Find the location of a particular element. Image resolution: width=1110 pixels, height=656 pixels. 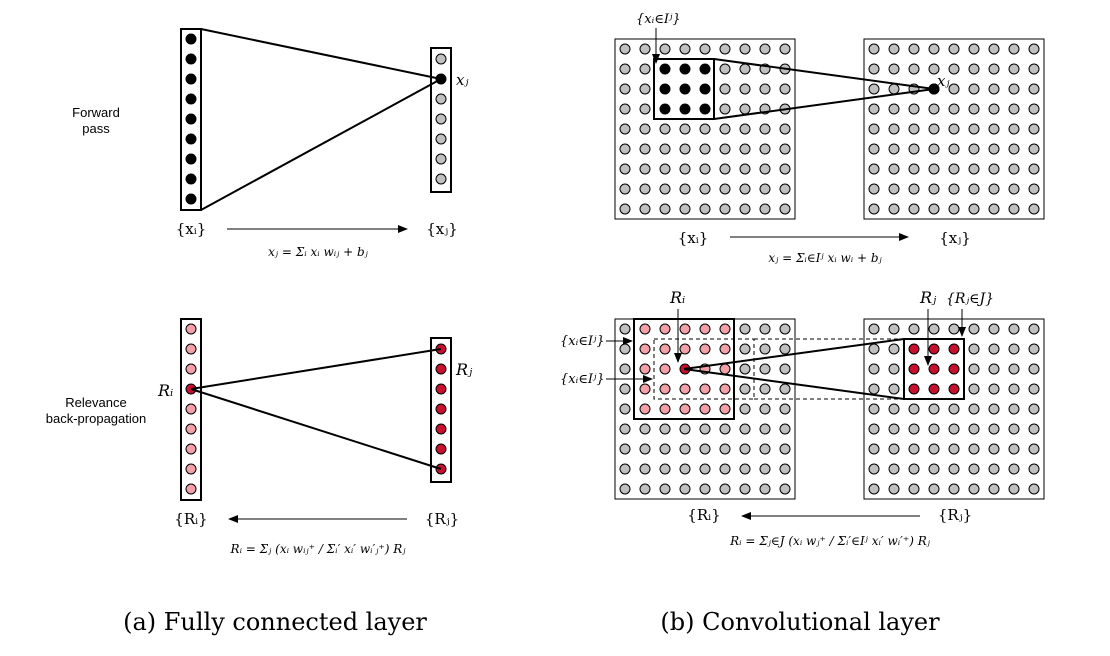

conv-relevance-dashed-region is located at coordinates (704, 369).